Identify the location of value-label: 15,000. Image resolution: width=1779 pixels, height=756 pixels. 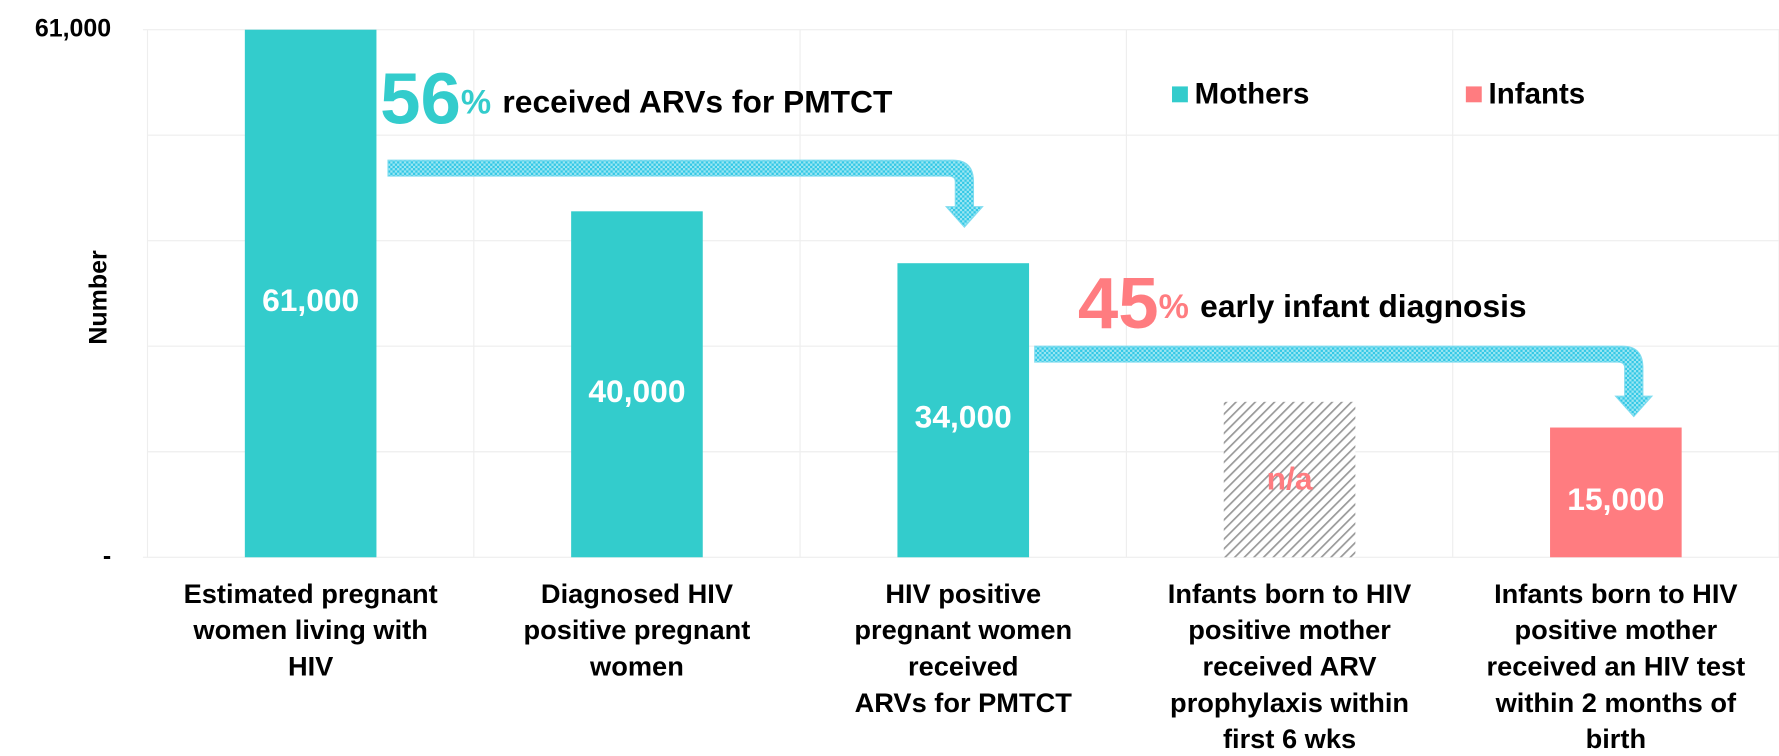
(1615, 499).